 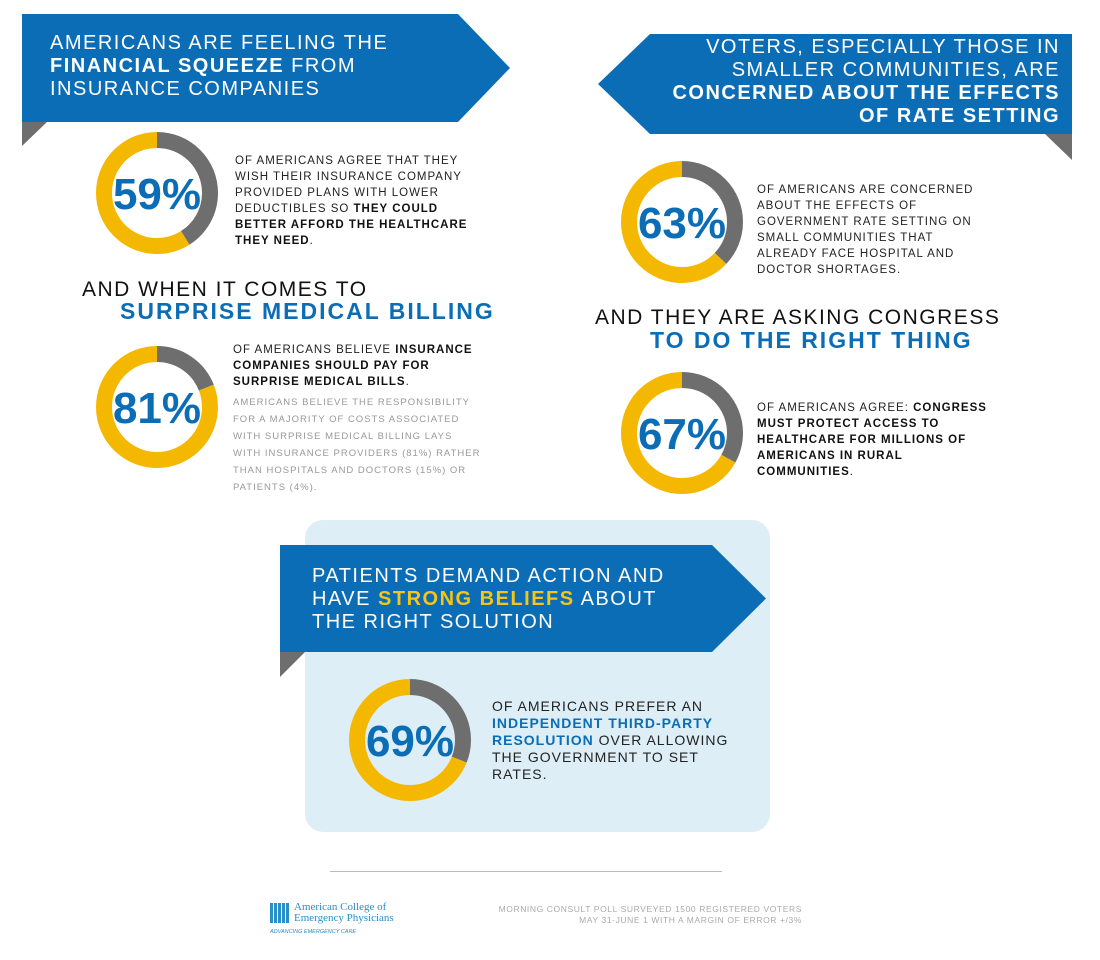 I want to click on heading-congress-accent: TO DO THE RIGHT THING, so click(x=811, y=340).